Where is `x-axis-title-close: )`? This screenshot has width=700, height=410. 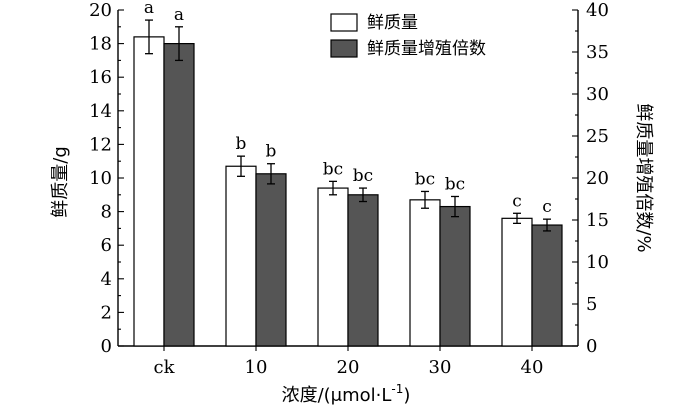
x-axis-title-close: ) is located at coordinates (406, 395).